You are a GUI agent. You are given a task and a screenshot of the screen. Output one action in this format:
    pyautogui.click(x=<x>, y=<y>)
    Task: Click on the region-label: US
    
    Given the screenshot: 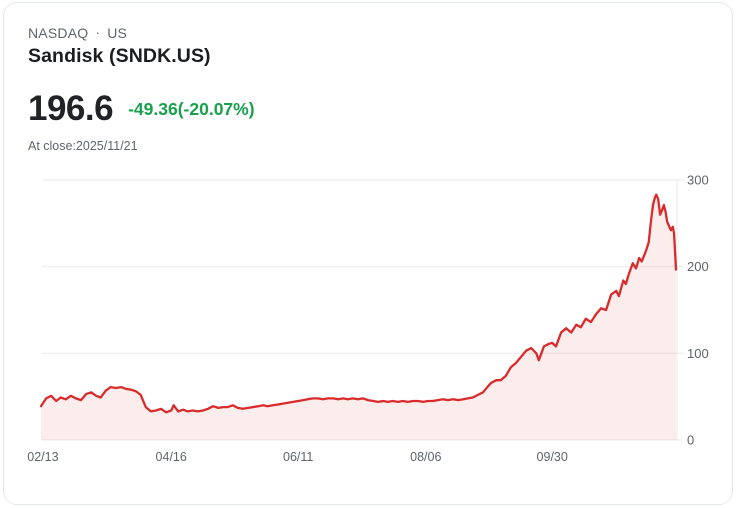 What is the action you would take?
    pyautogui.click(x=117, y=33)
    